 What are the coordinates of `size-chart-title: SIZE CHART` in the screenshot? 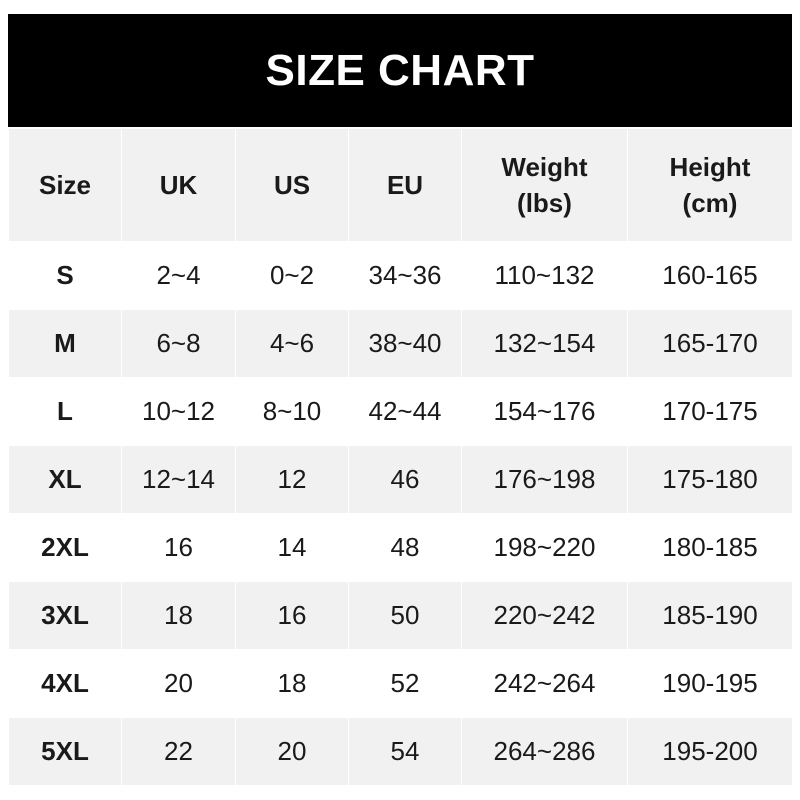 It's located at (400, 70).